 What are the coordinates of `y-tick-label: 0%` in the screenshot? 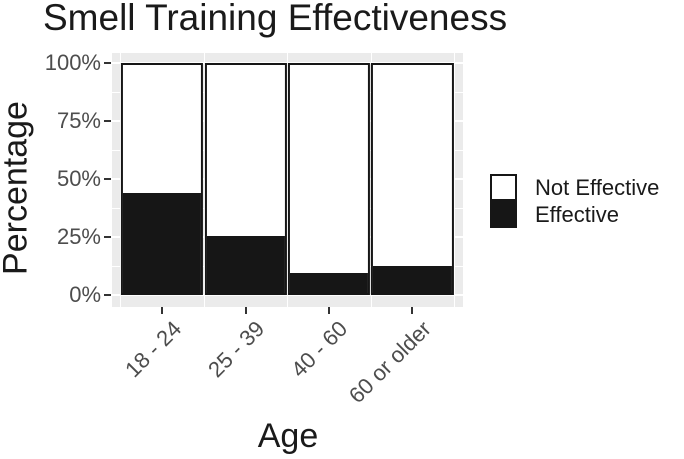 It's located at (85, 294).